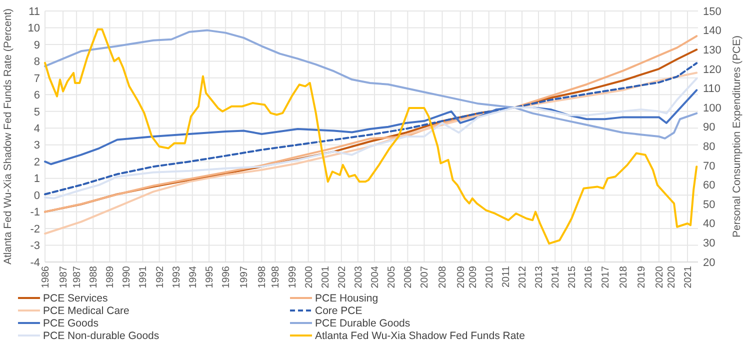 This screenshot has width=750, height=347. I want to click on y-tick-label: 1, so click(37, 179).